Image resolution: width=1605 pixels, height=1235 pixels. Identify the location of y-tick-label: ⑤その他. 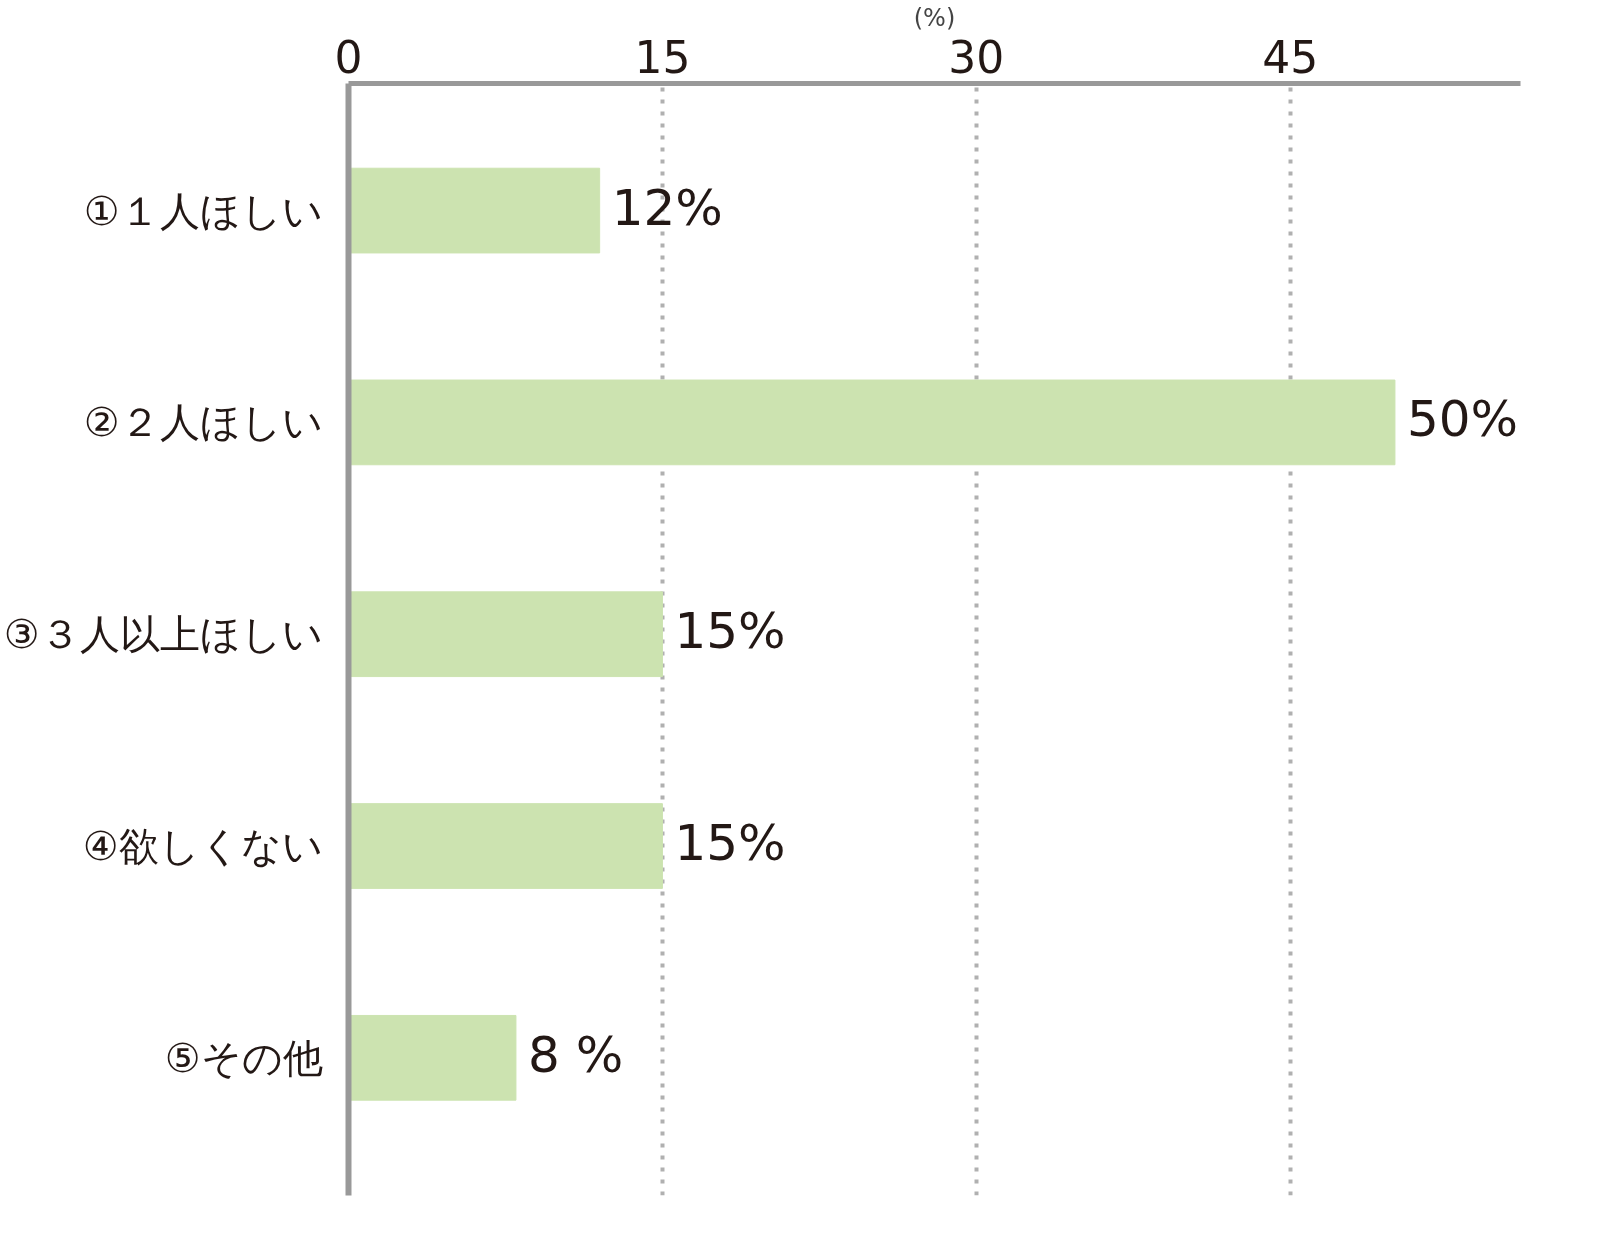
(243, 1057).